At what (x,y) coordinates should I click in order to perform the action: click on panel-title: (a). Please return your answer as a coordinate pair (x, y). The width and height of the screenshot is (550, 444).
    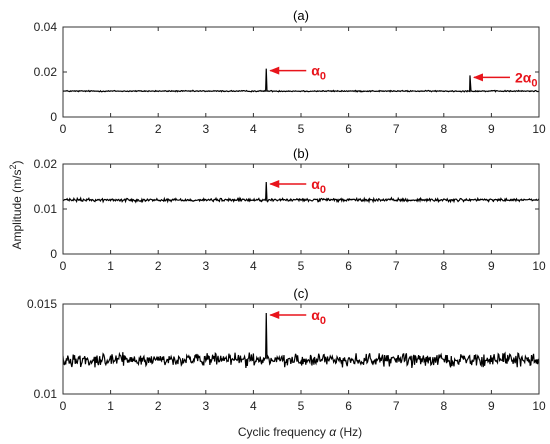
    Looking at the image, I should click on (301, 15).